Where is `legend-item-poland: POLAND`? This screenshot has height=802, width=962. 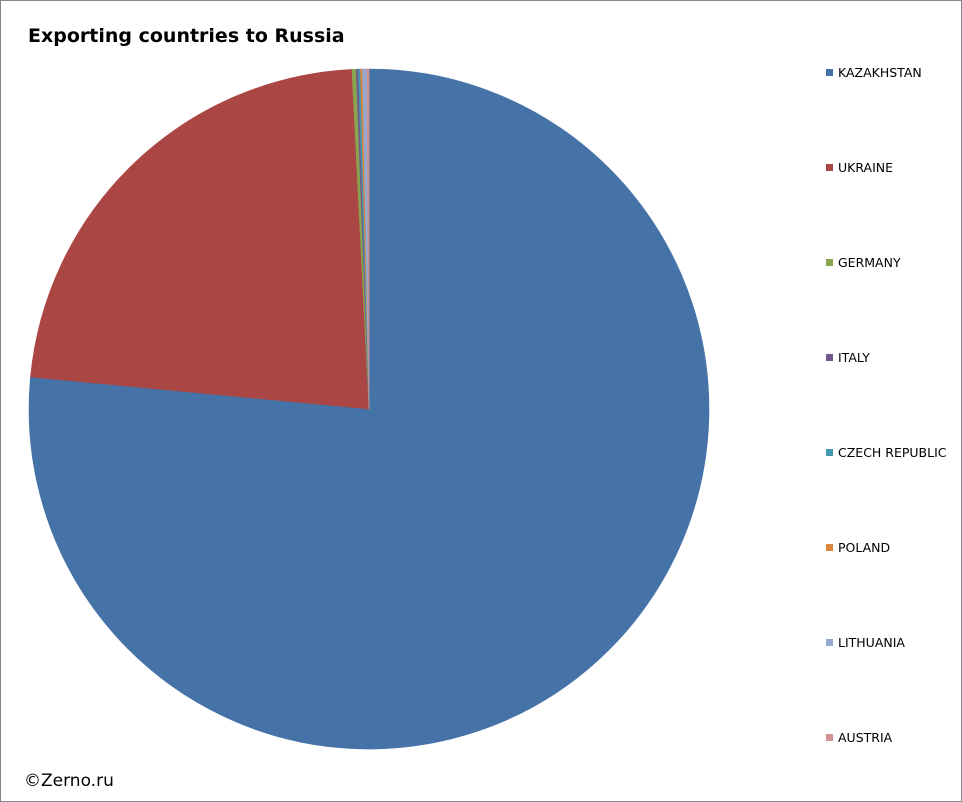 legend-item-poland: POLAND is located at coordinates (858, 547).